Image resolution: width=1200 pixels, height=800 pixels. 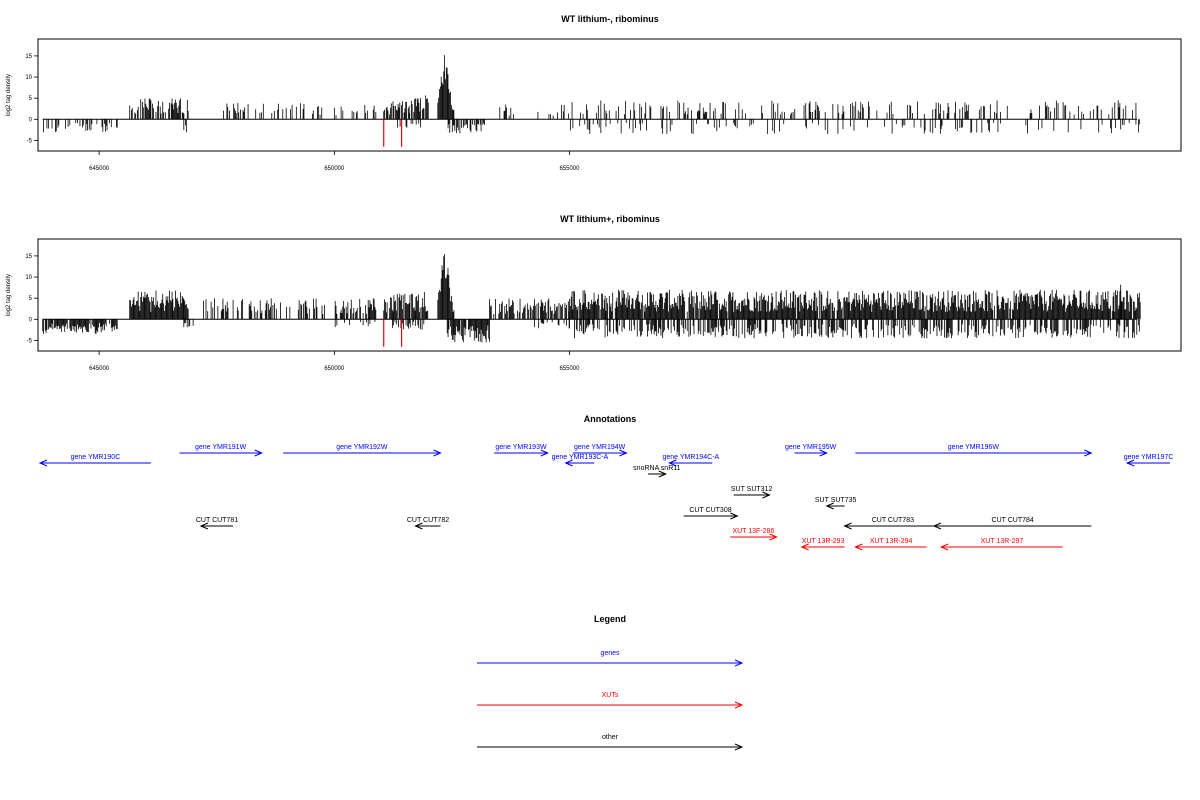 What do you see at coordinates (428, 520) in the screenshot?
I see `feature-label: CUT CUT782` at bounding box center [428, 520].